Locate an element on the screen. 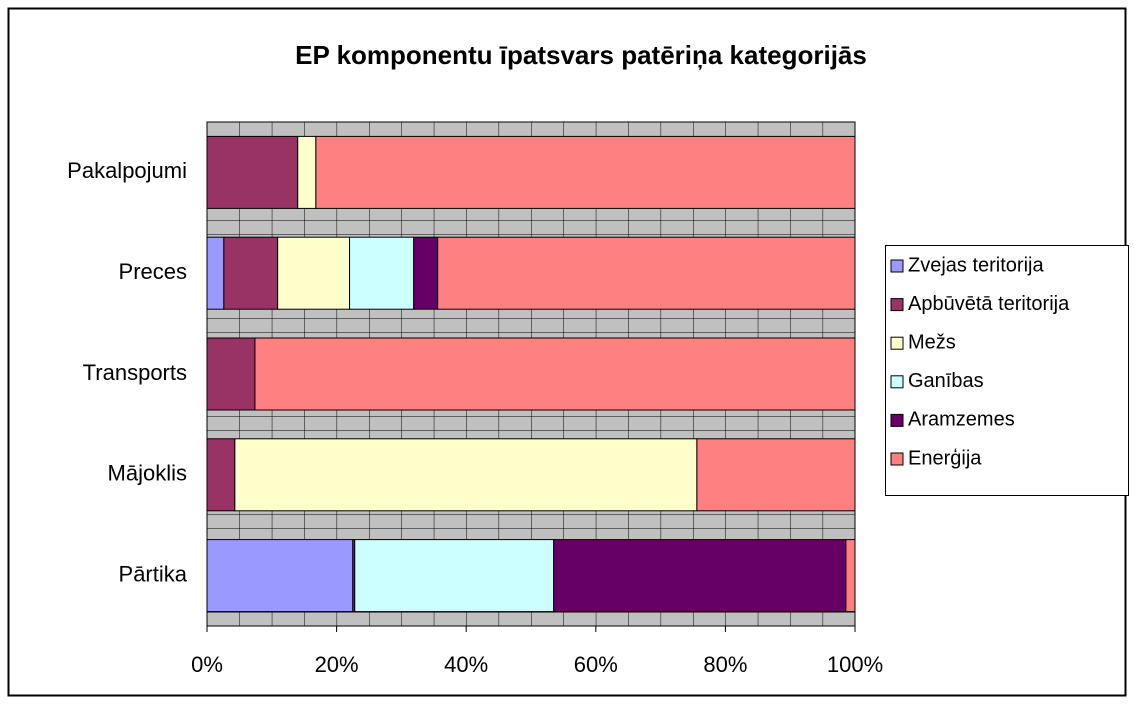  x-tick-label: 60% is located at coordinates (596, 664).